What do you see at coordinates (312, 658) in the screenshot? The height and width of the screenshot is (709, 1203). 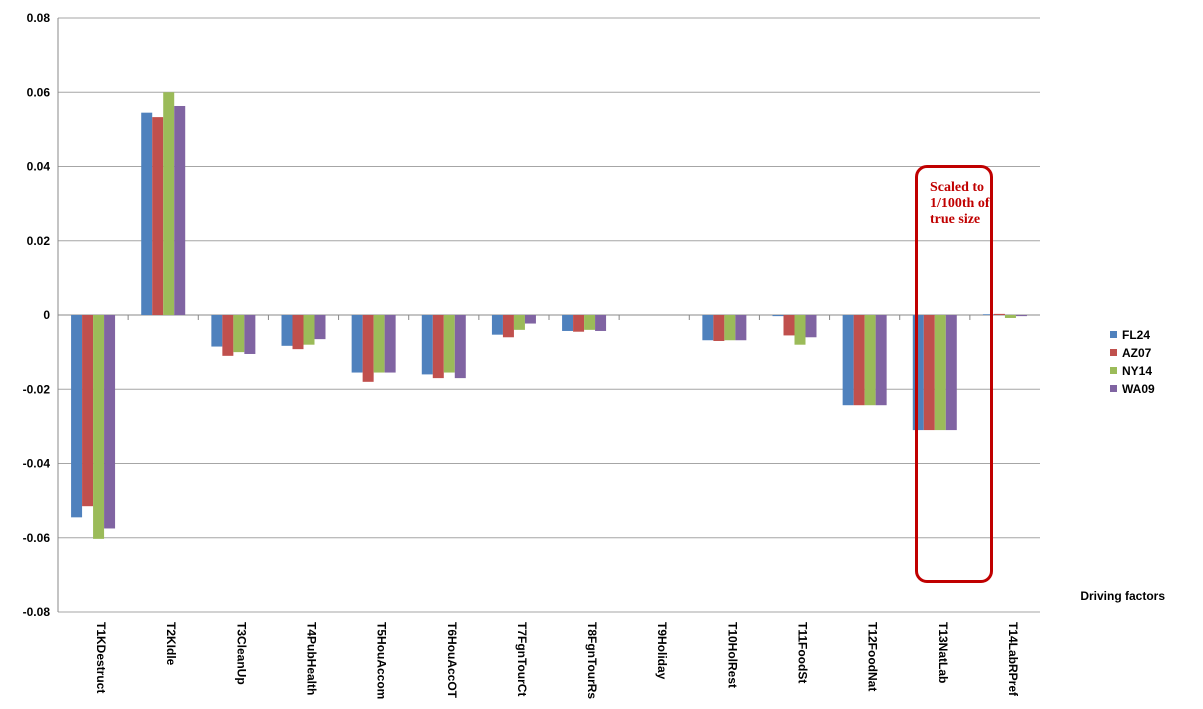 I see `x-tick-label: T4PubHealth` at bounding box center [312, 658].